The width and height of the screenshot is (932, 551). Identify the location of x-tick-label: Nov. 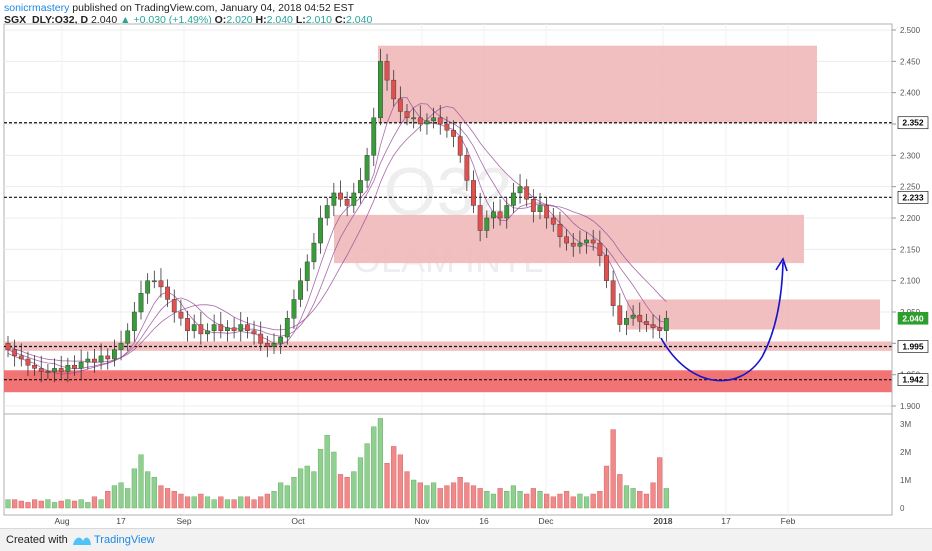
(422, 521).